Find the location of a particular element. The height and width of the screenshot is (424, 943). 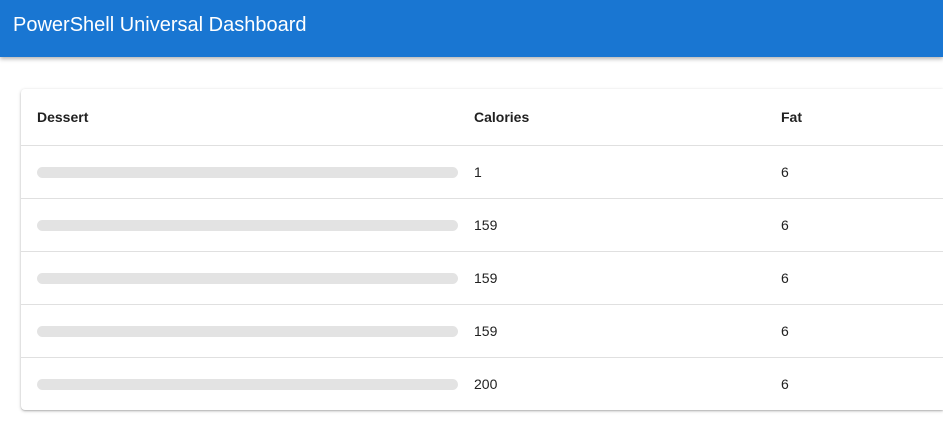

column-header: Dessert is located at coordinates (63, 117).